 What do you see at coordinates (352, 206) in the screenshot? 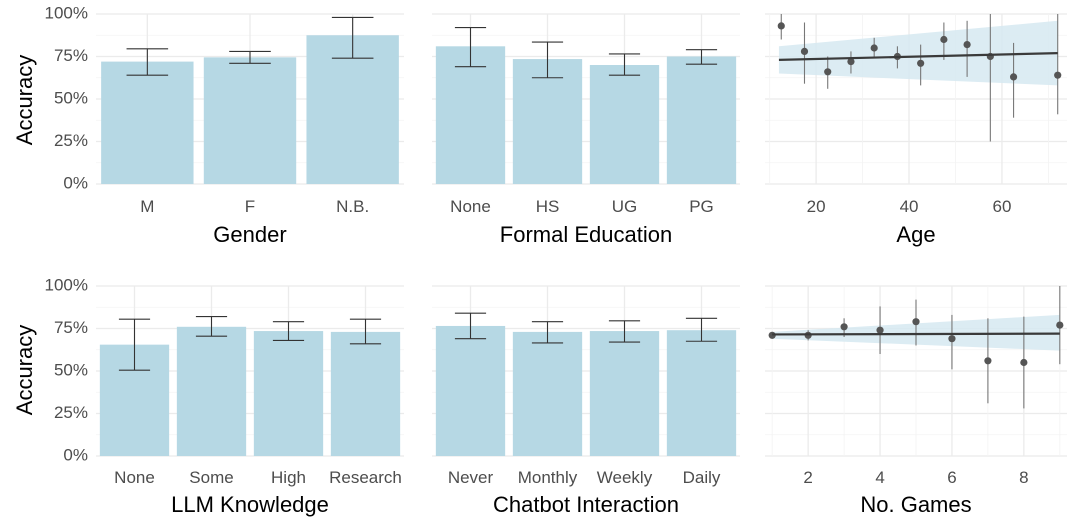
I see `x-tick-label: N.B.` at bounding box center [352, 206].